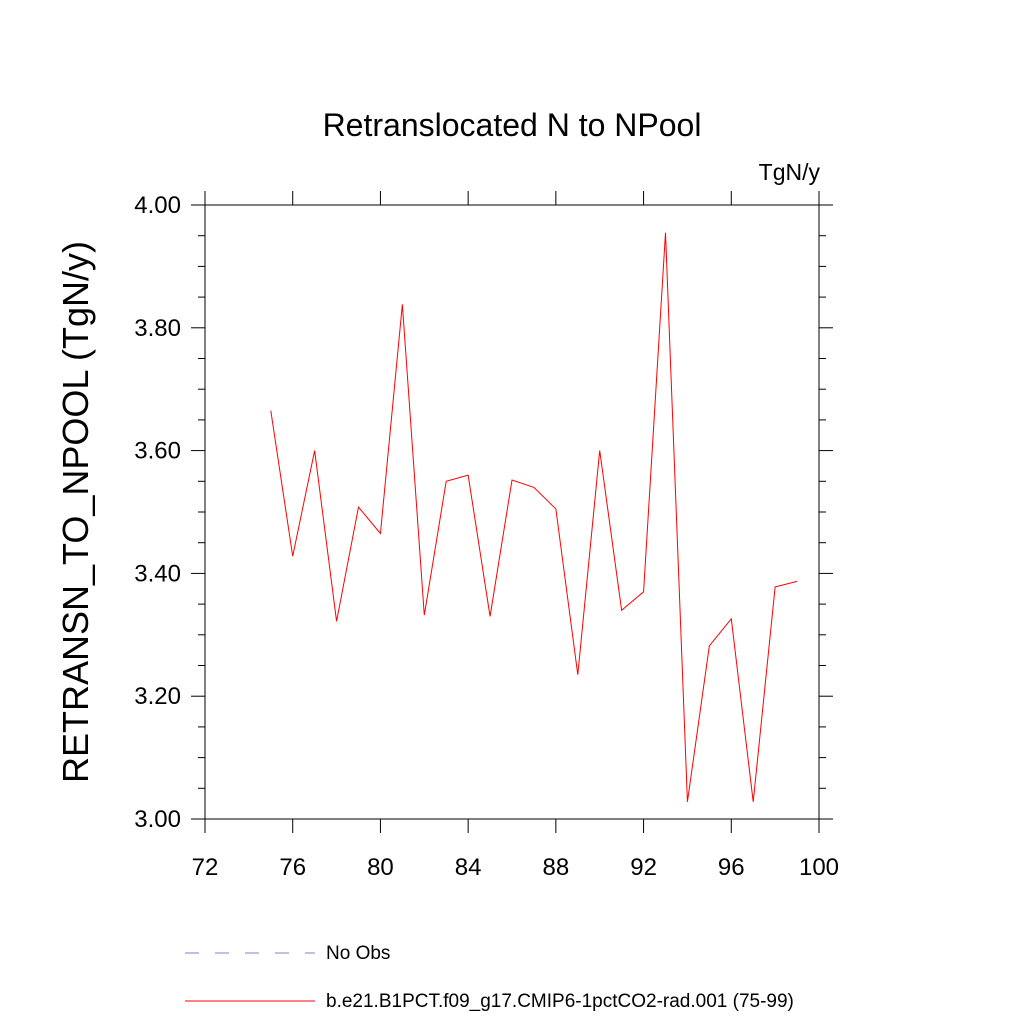 The image size is (1024, 1024). Describe the element at coordinates (468, 867) in the screenshot. I see `x-tick-label: 84` at that location.